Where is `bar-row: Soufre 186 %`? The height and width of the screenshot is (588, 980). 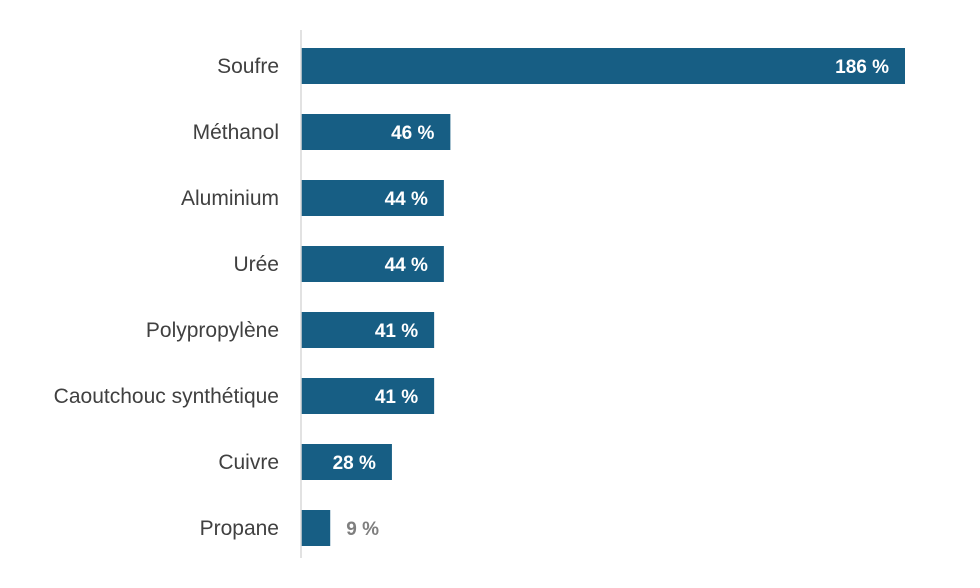 bar-row: Soufre 186 % is located at coordinates (561, 66).